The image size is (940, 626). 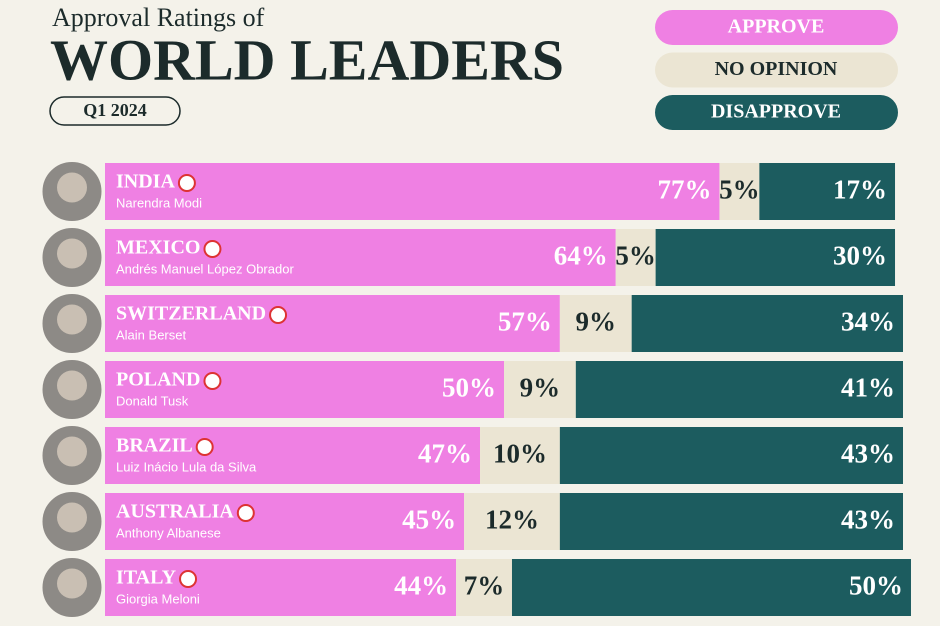 I want to click on value-label: 7%, so click(x=484, y=586).